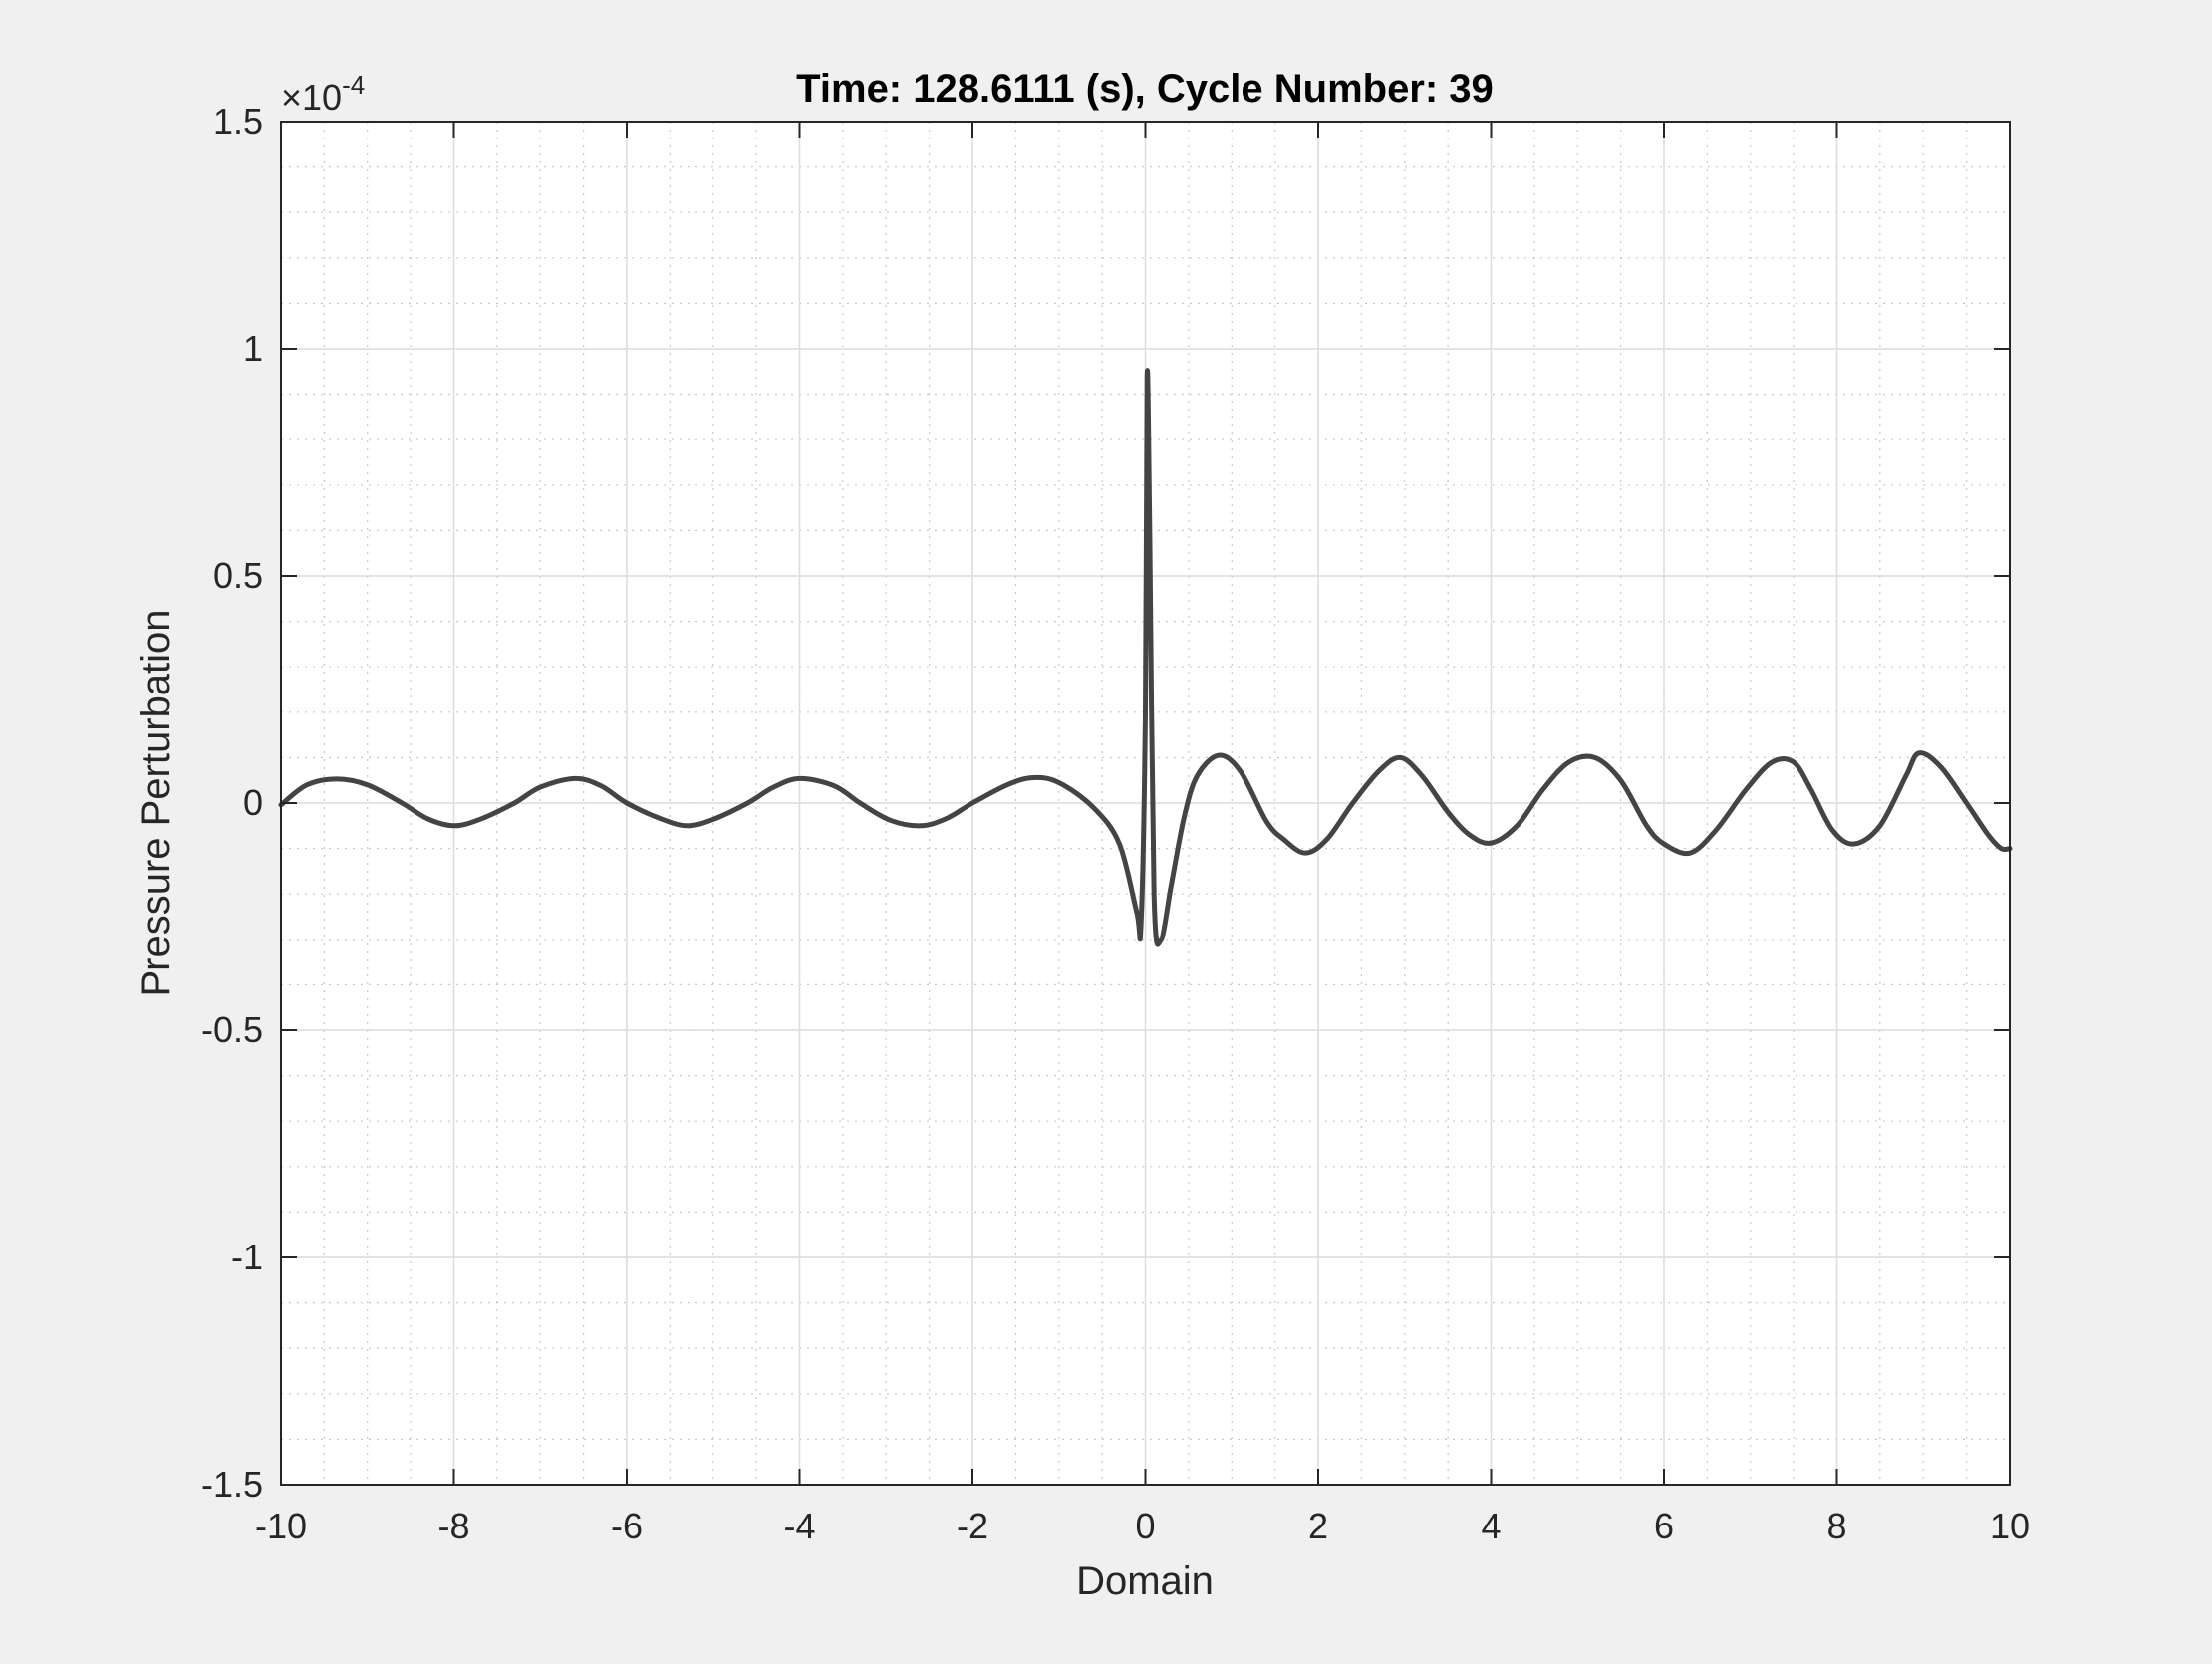 The height and width of the screenshot is (1664, 2212). I want to click on x-tick-label: 0, so click(1145, 1526).